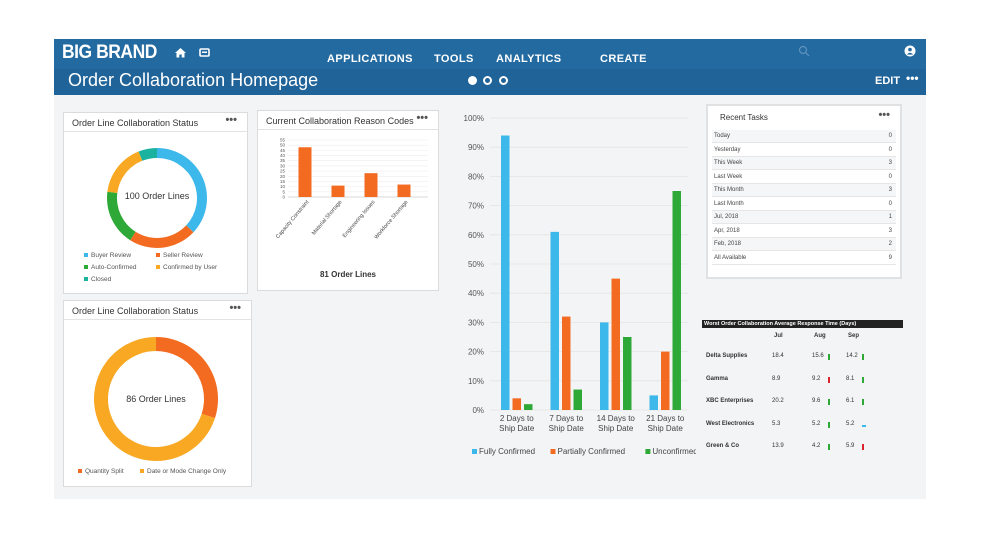 The width and height of the screenshot is (1000, 556). What do you see at coordinates (182, 190) in the screenshot?
I see `donut-slice-buyer-review` at bounding box center [182, 190].